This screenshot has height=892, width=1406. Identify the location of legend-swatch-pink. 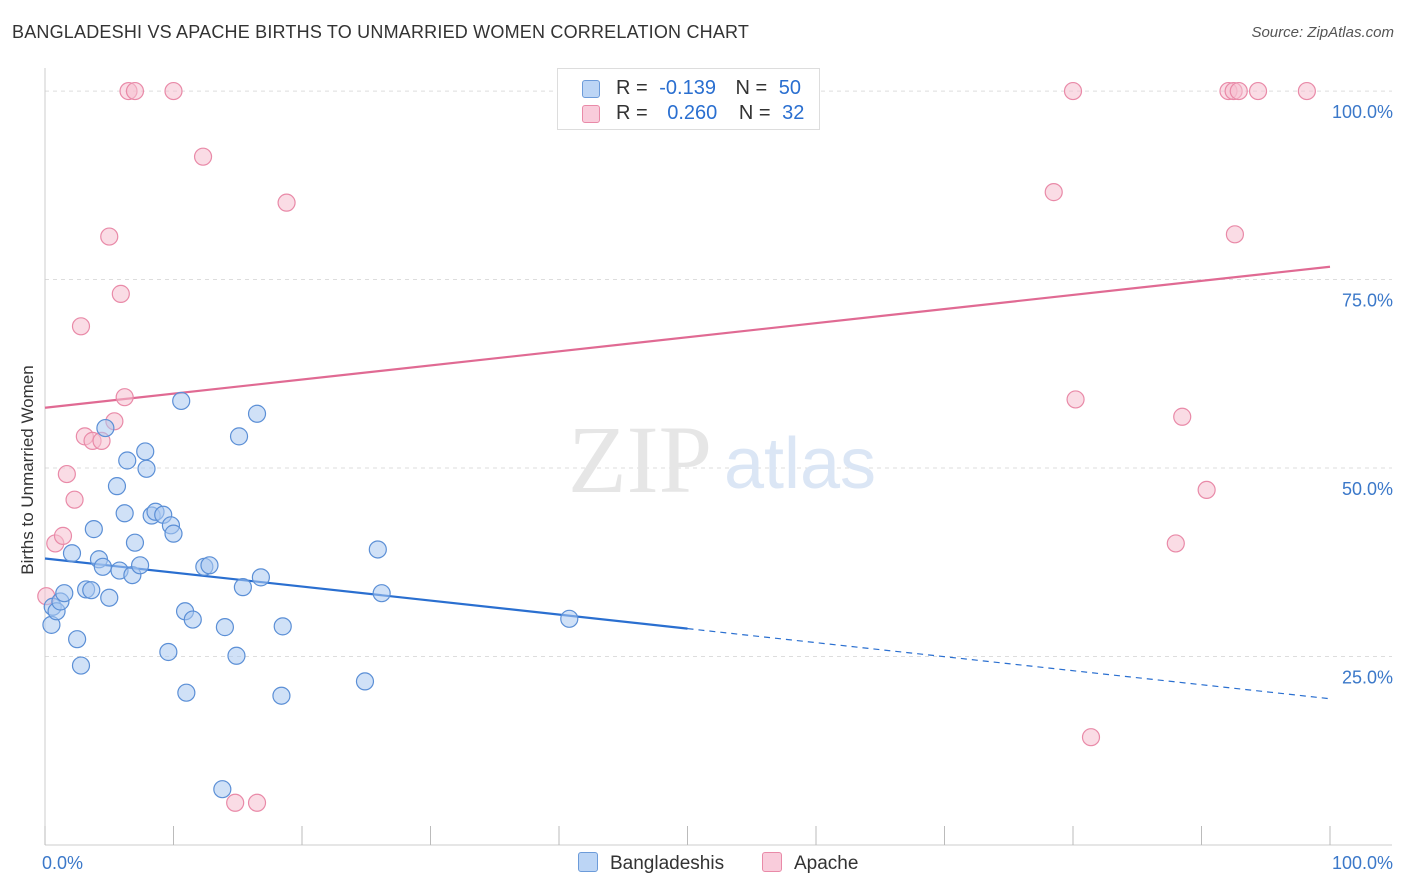
(591, 114).